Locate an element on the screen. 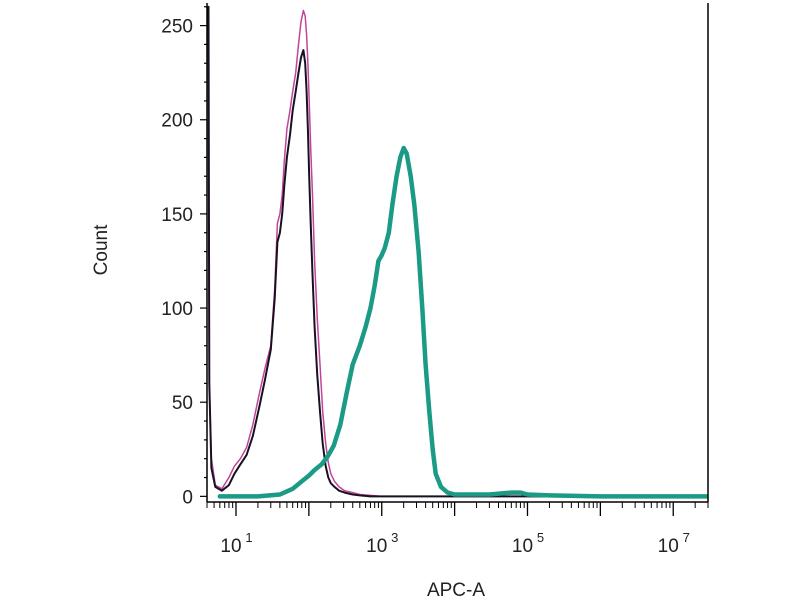 The width and height of the screenshot is (800, 600). y-axis-title: Count is located at coordinates (101, 249).